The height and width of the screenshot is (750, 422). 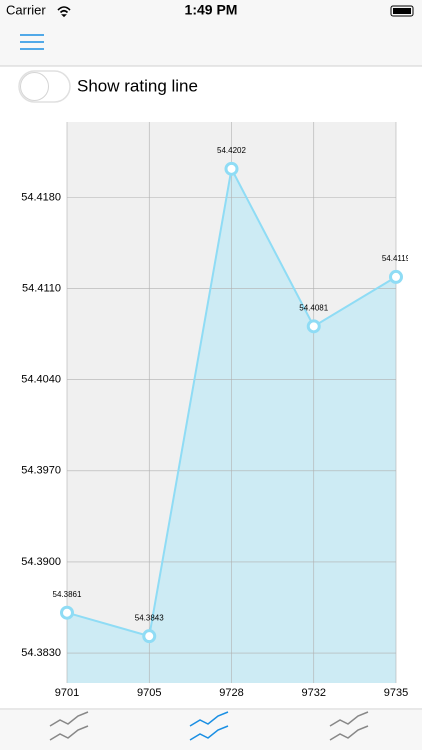 What do you see at coordinates (211, 33) in the screenshot?
I see `nav-background` at bounding box center [211, 33].